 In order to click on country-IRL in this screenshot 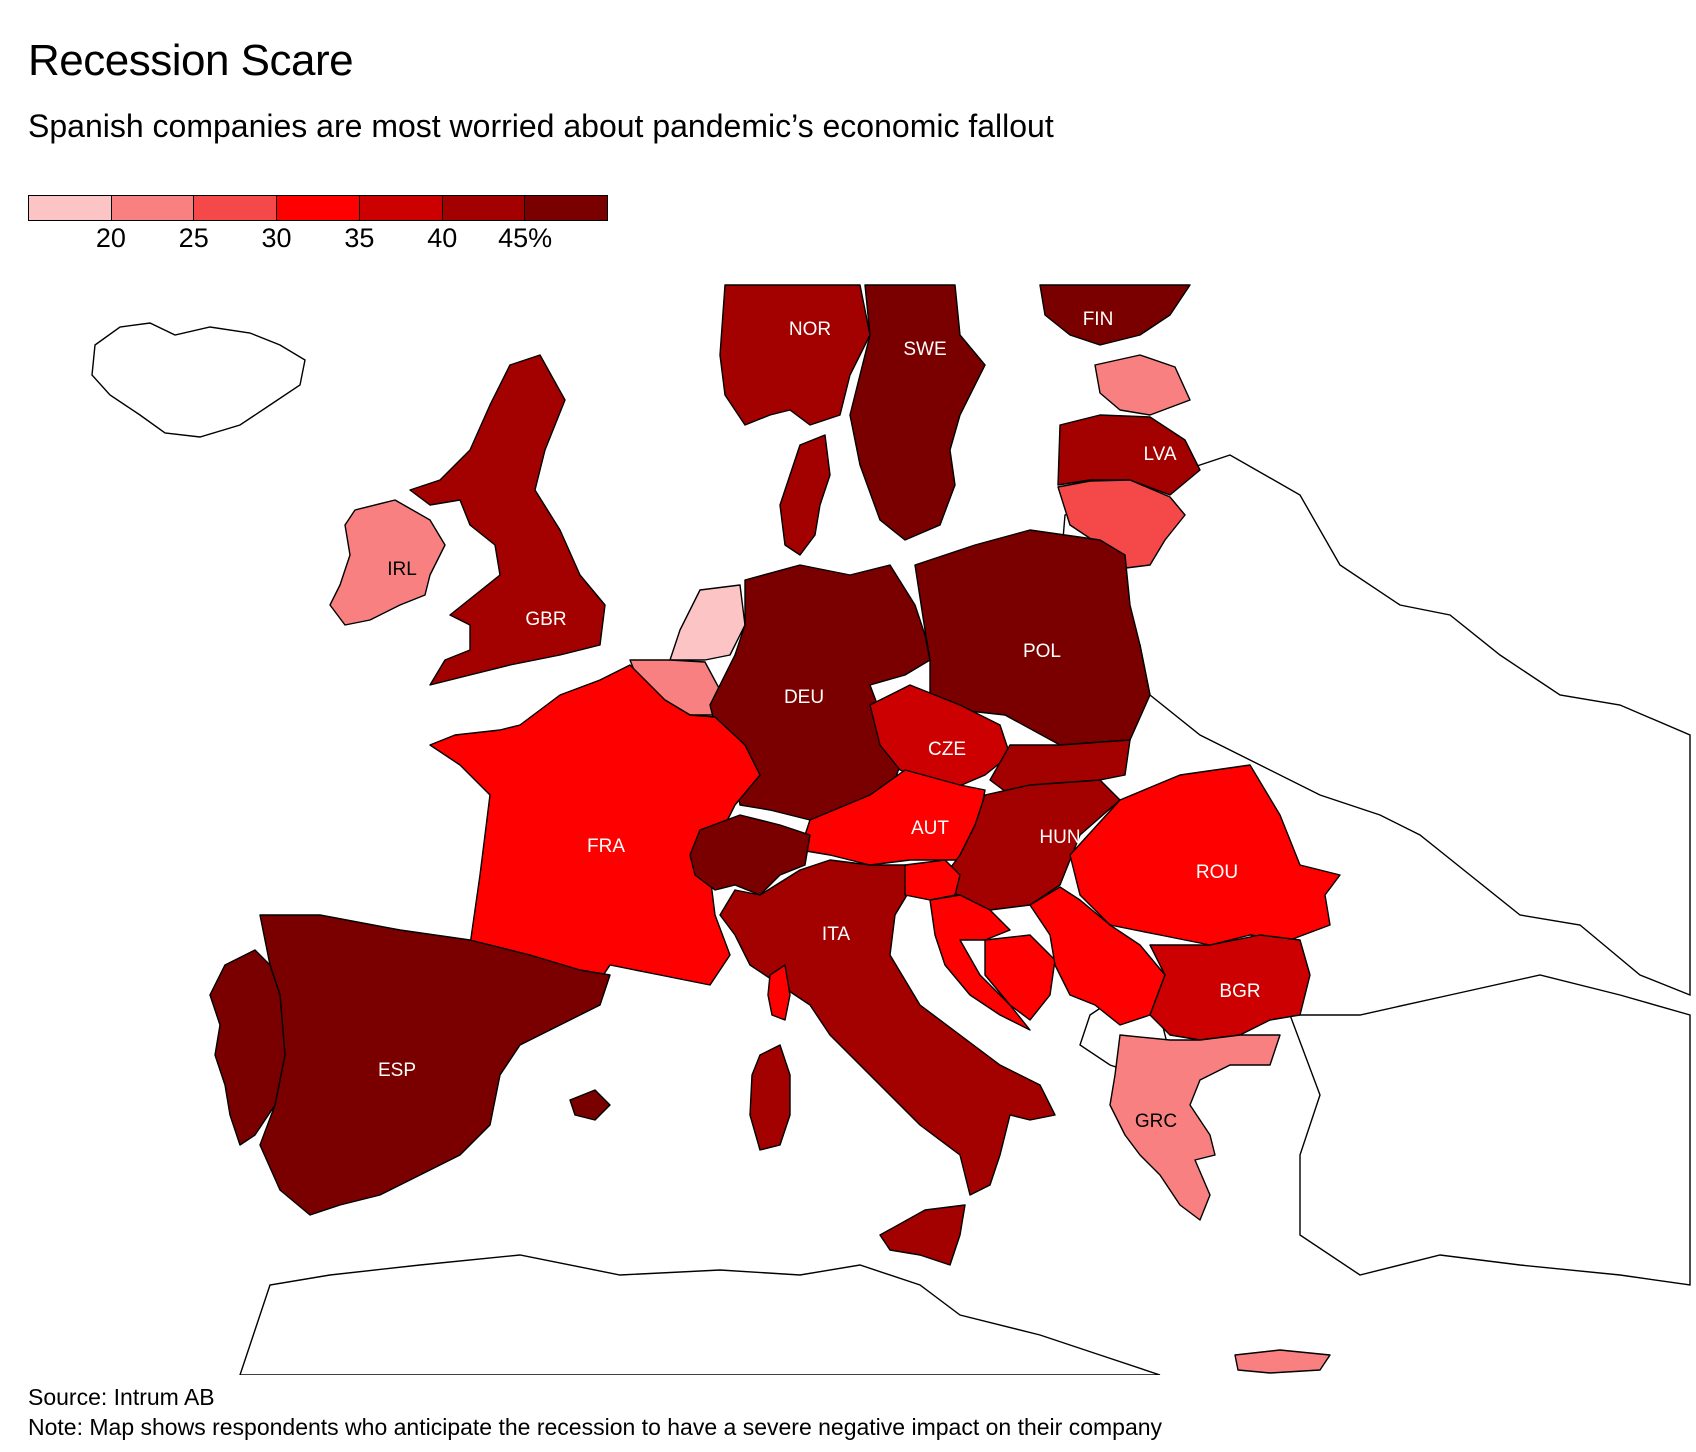, I will do `click(387, 562)`.